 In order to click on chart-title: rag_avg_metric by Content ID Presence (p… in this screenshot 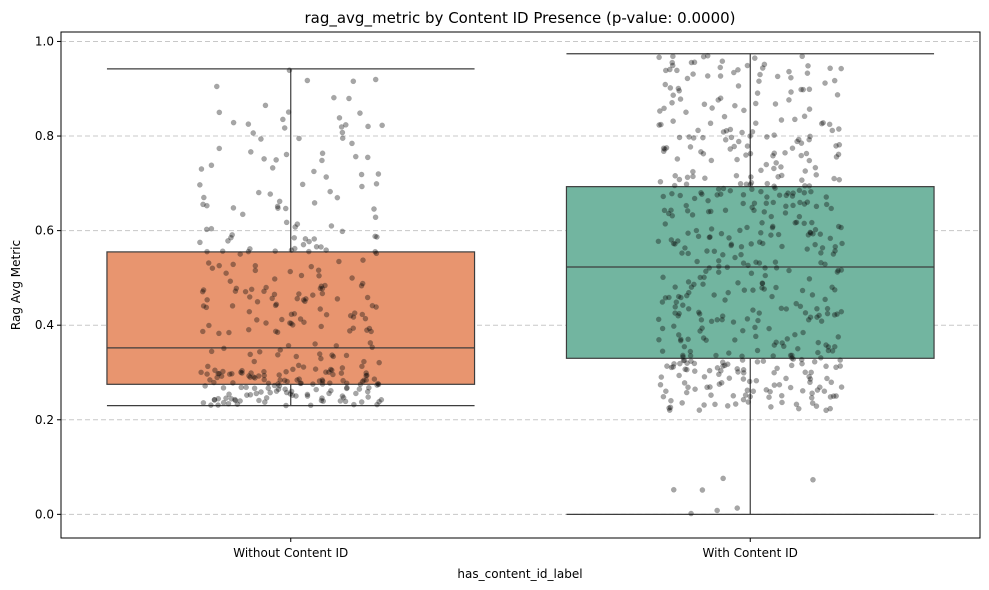, I will do `click(519, 18)`.